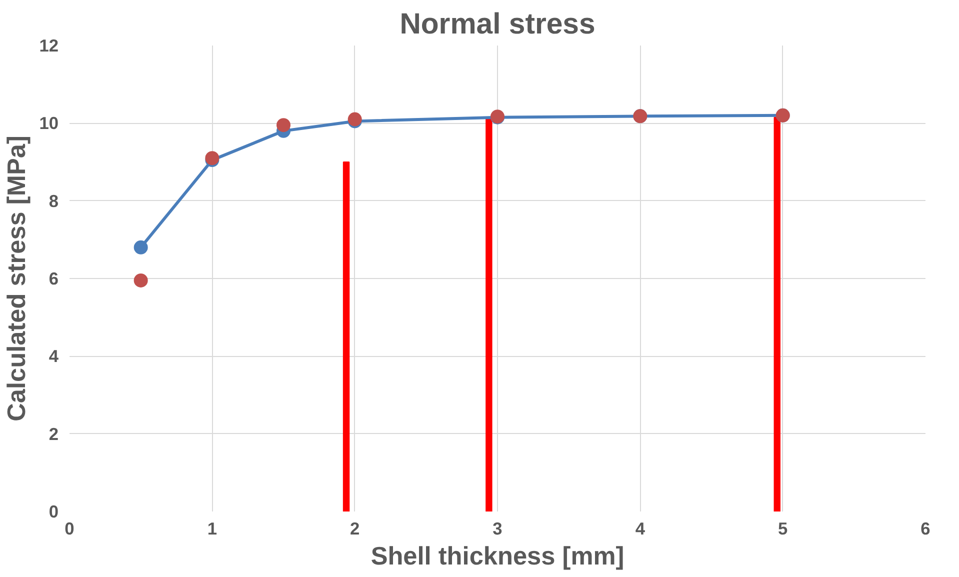  What do you see at coordinates (49, 46) in the screenshot?
I see `y-tick-label: 12` at bounding box center [49, 46].